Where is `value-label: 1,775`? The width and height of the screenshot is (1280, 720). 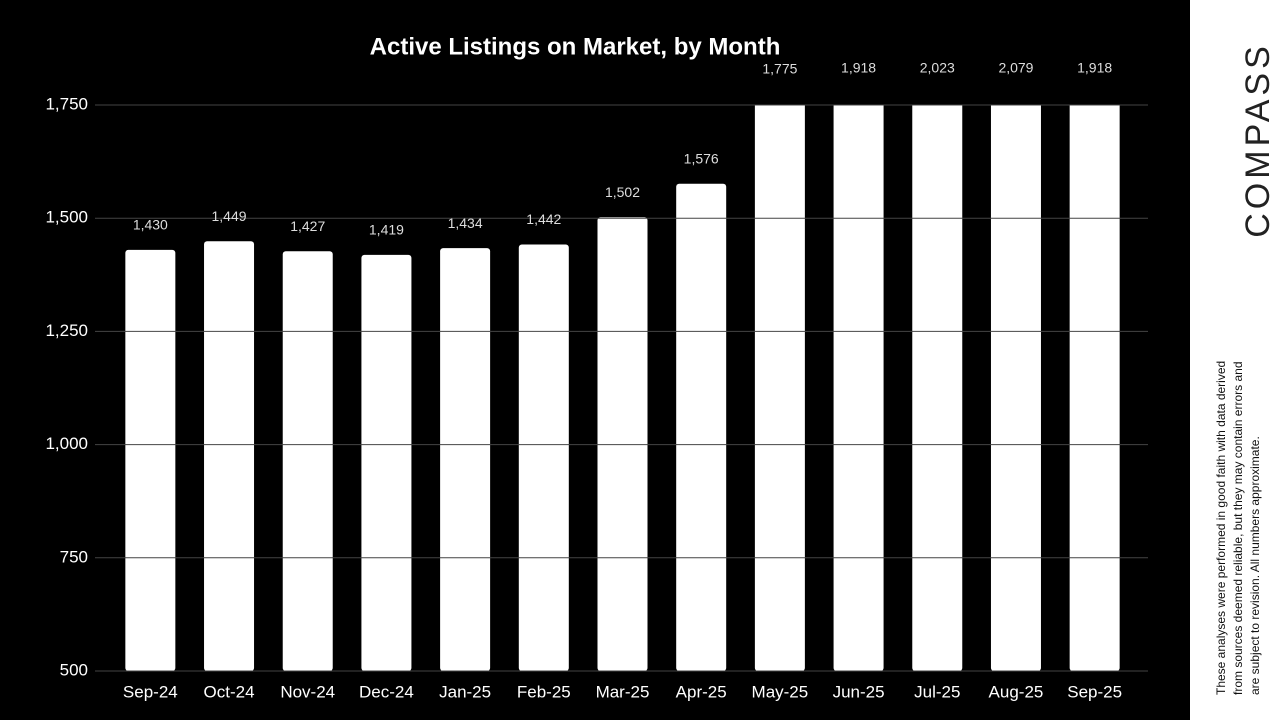
value-label: 1,775 is located at coordinates (779, 68).